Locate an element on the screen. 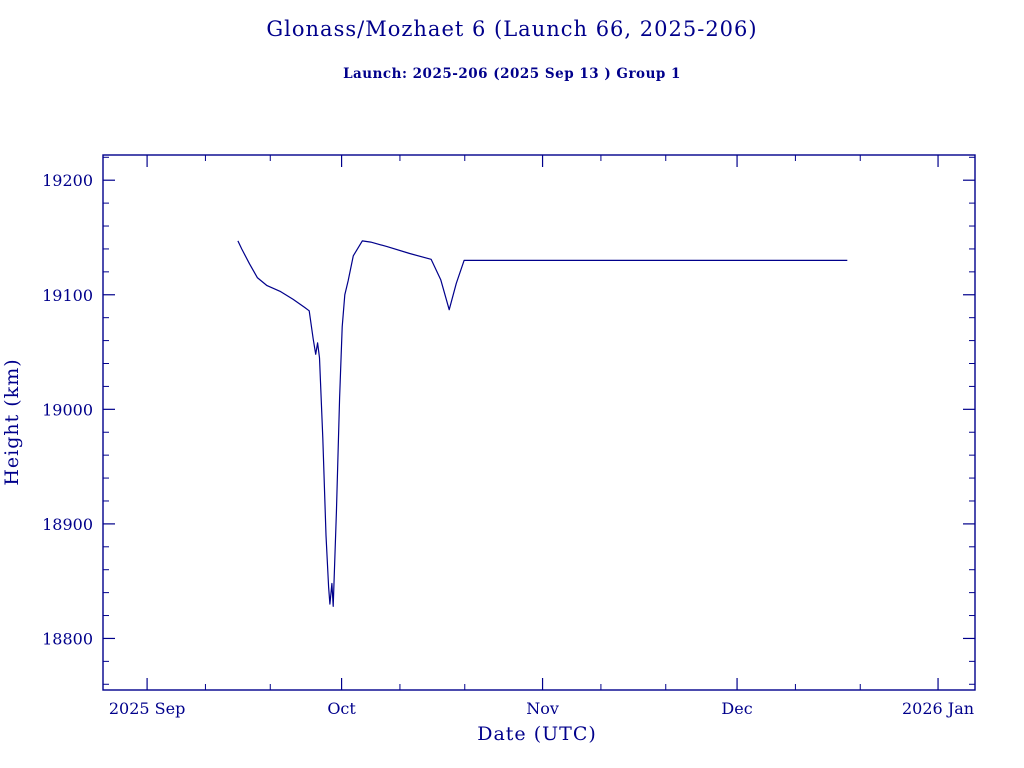 The image size is (1024, 768). x-tick-label: Dec is located at coordinates (736, 708).